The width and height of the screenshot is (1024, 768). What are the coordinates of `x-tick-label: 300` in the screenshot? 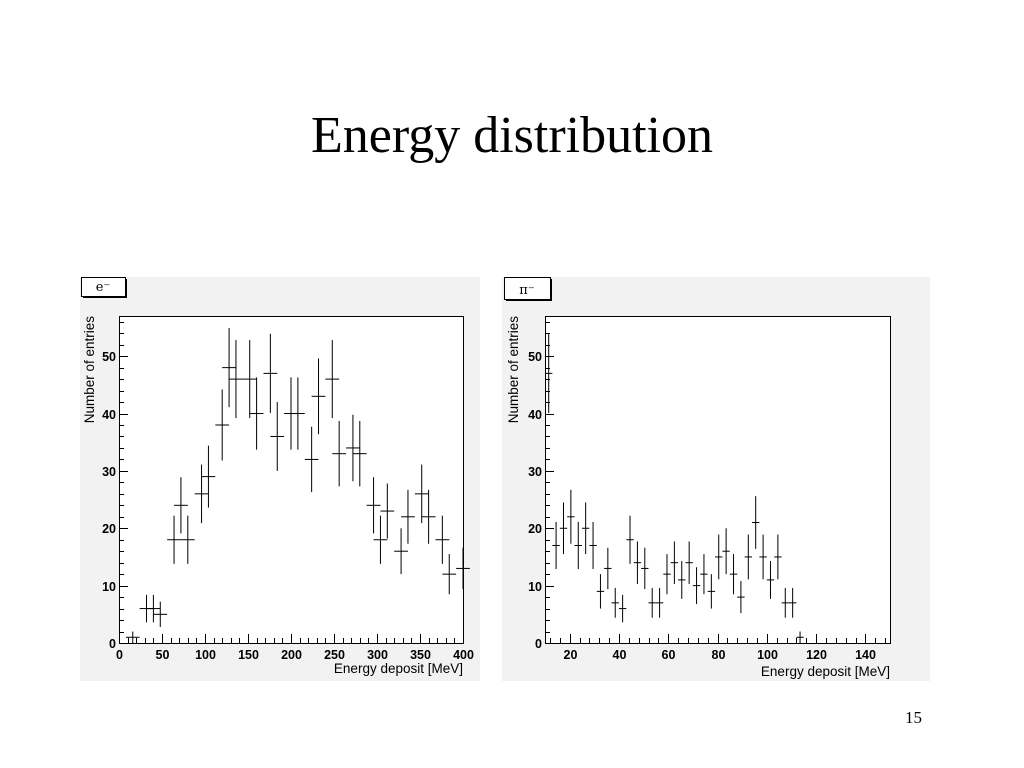 It's located at (377, 655).